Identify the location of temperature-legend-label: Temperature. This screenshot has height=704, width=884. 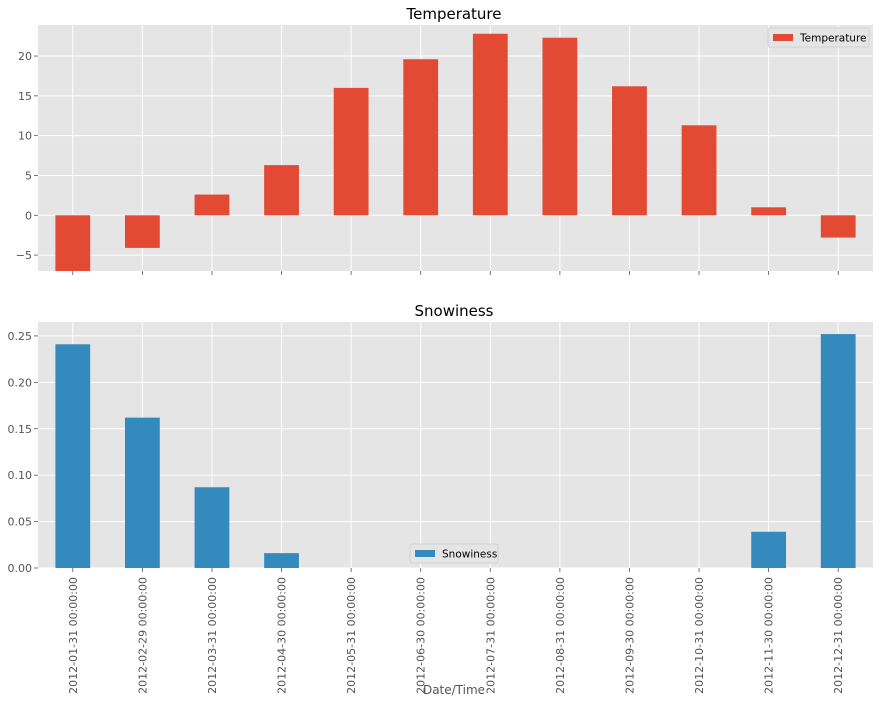
(833, 39).